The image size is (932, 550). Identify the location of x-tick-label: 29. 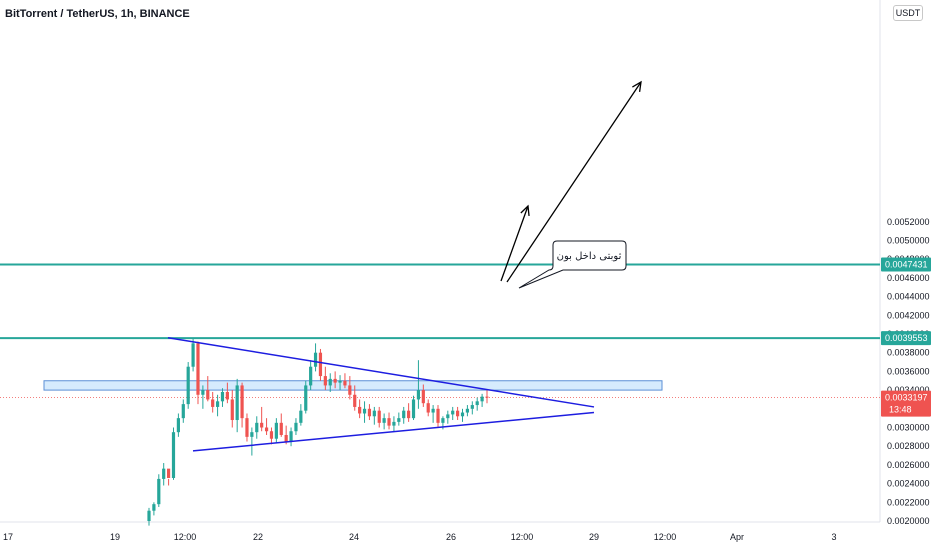
(594, 537).